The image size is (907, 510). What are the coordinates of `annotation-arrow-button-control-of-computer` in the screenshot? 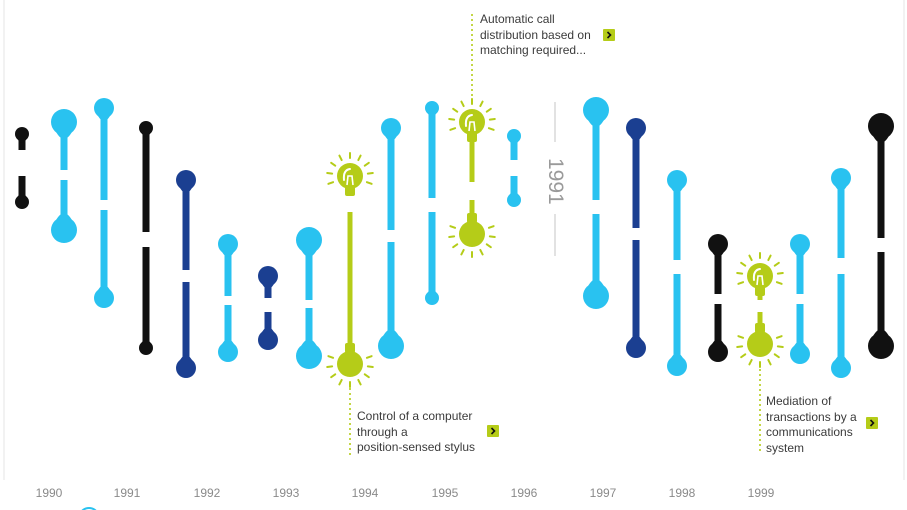 It's located at (493, 431).